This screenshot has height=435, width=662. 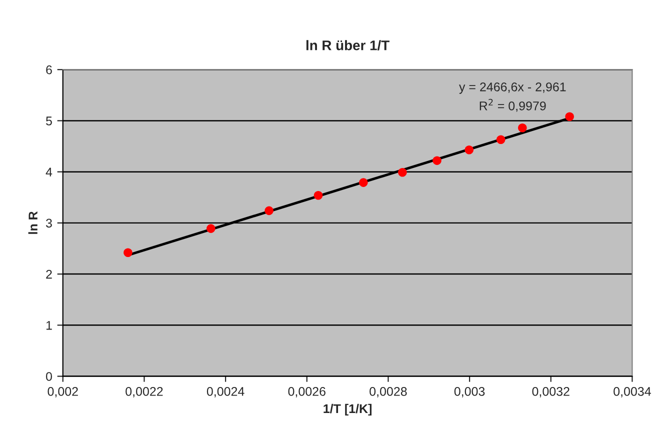 What do you see at coordinates (49, 172) in the screenshot?
I see `y-tick-label: 4` at bounding box center [49, 172].